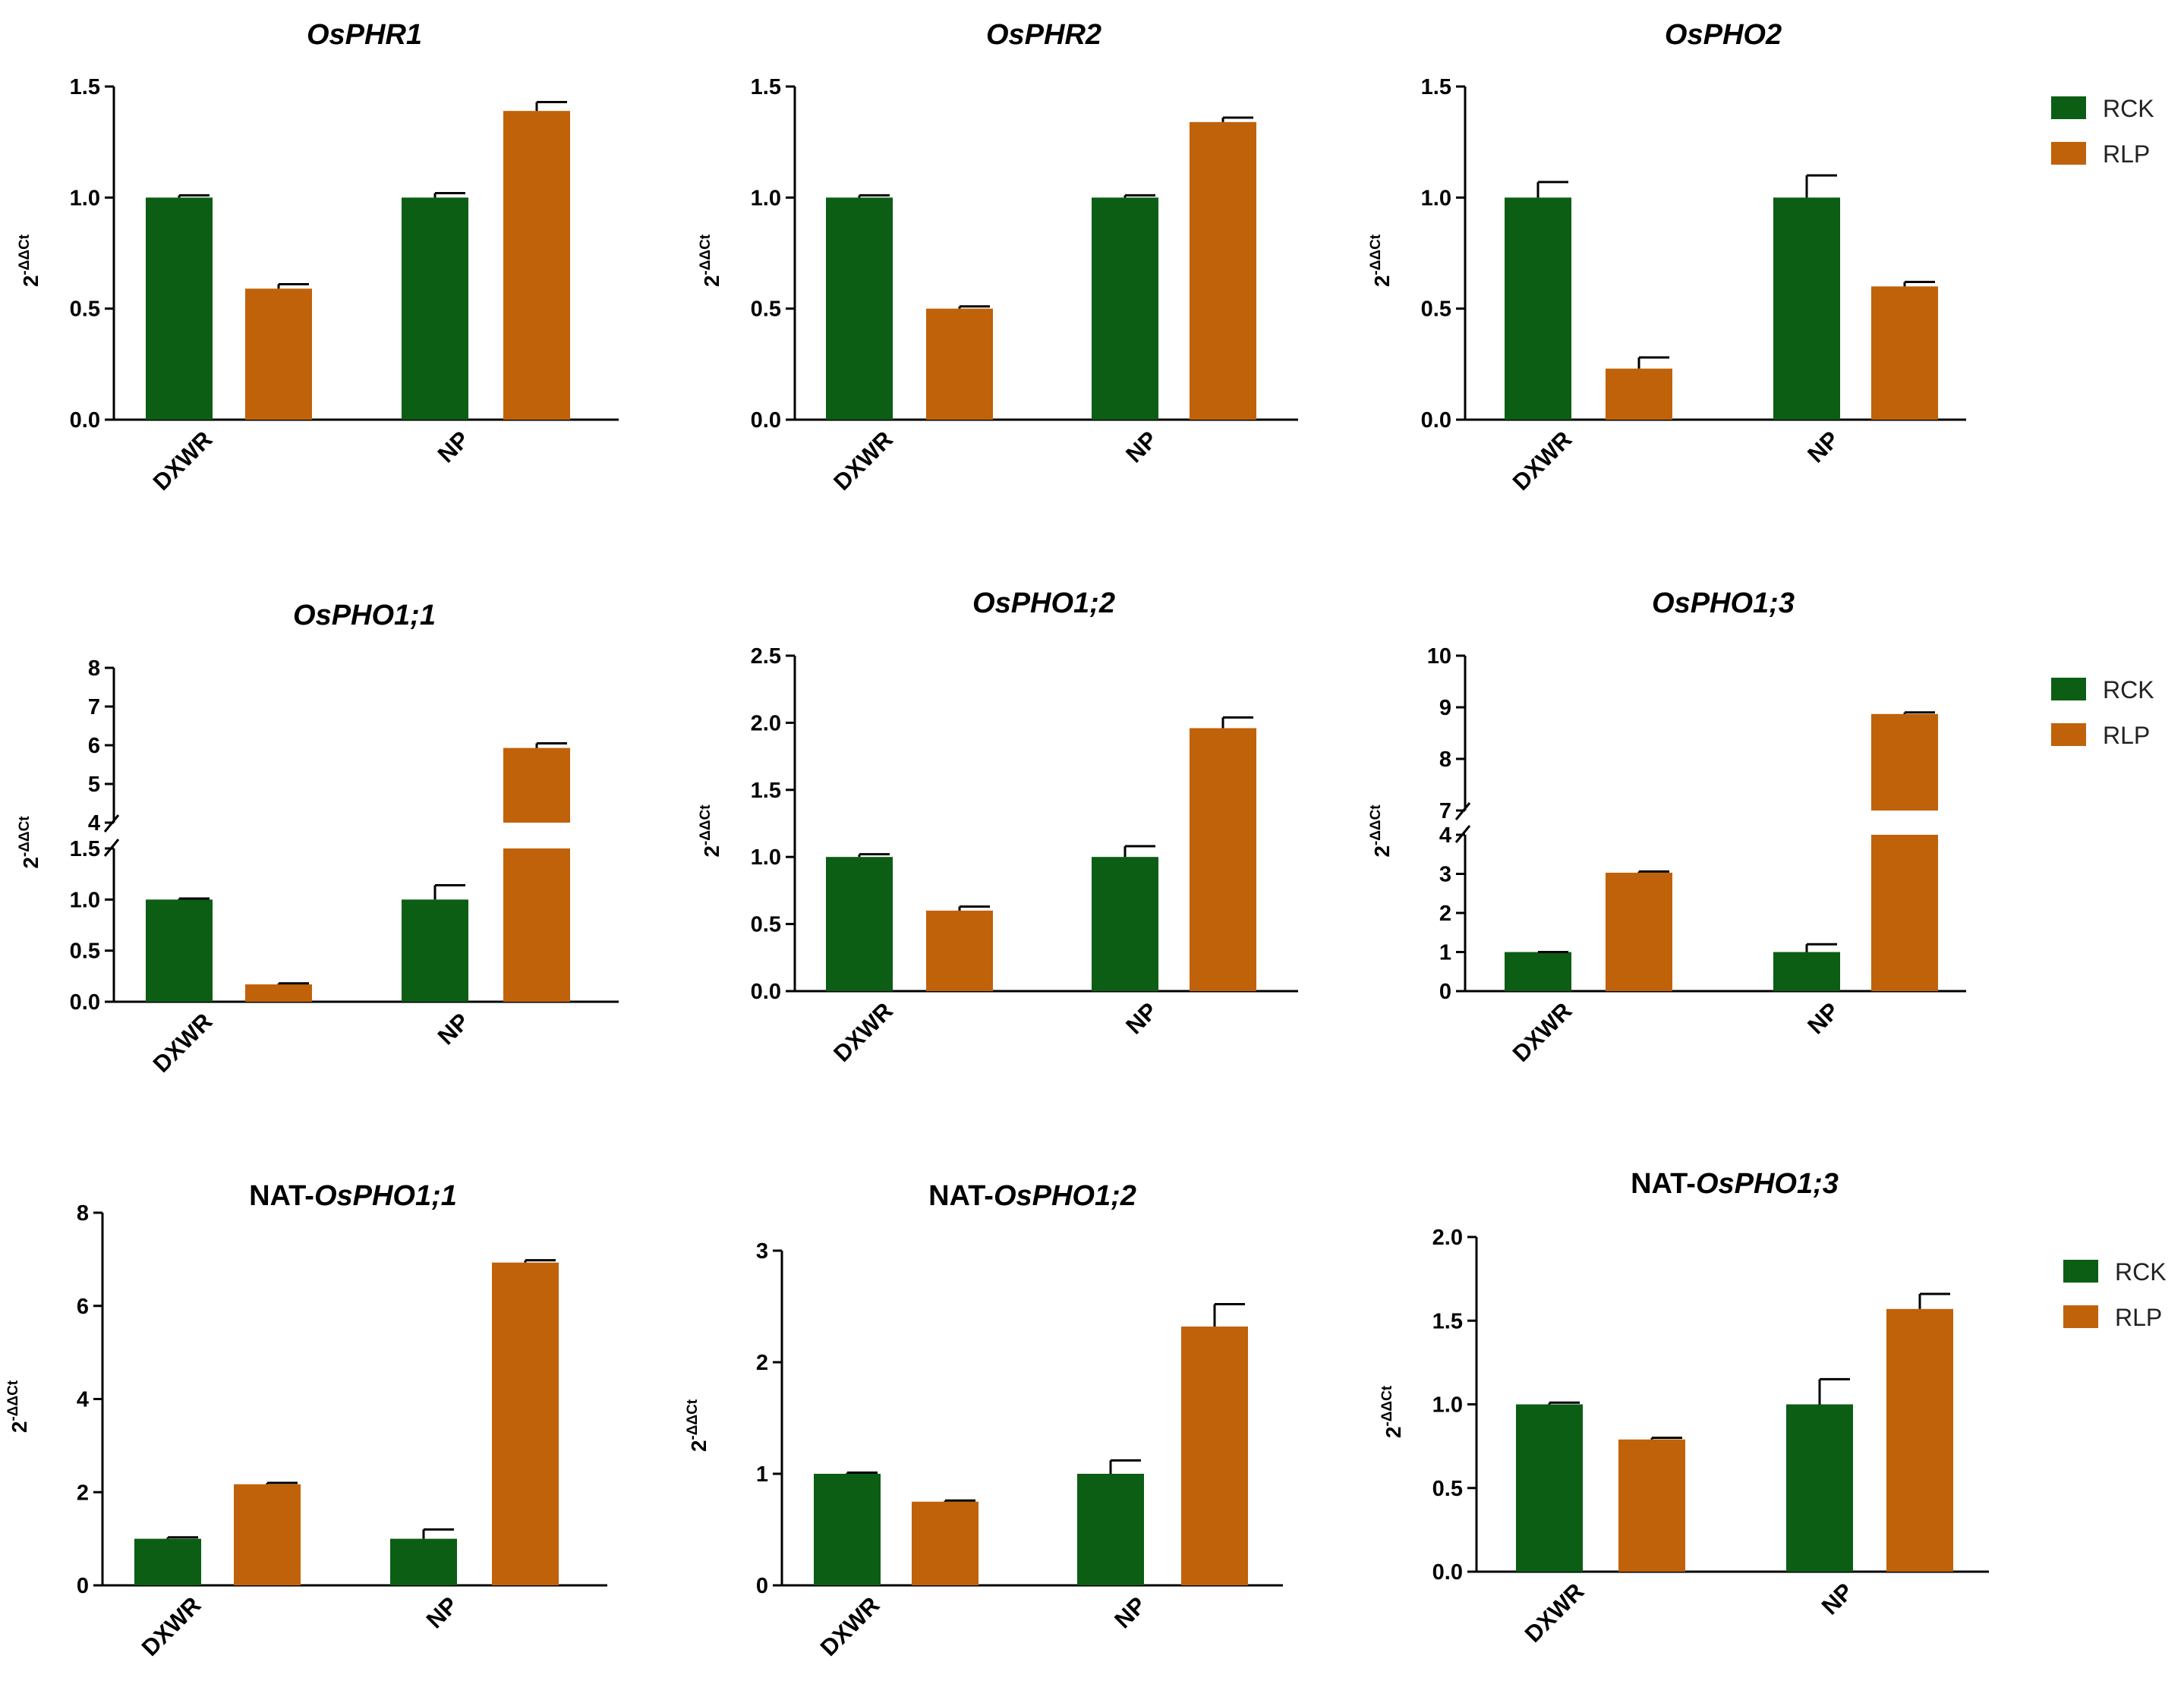 The image size is (2184, 1684). Describe the element at coordinates (1667, 257) in the screenshot. I see `chart-panel-3: OsPHO2 0.0 0.5 1.0 1.5 2-ΔΔCt DXWR NP` at that location.